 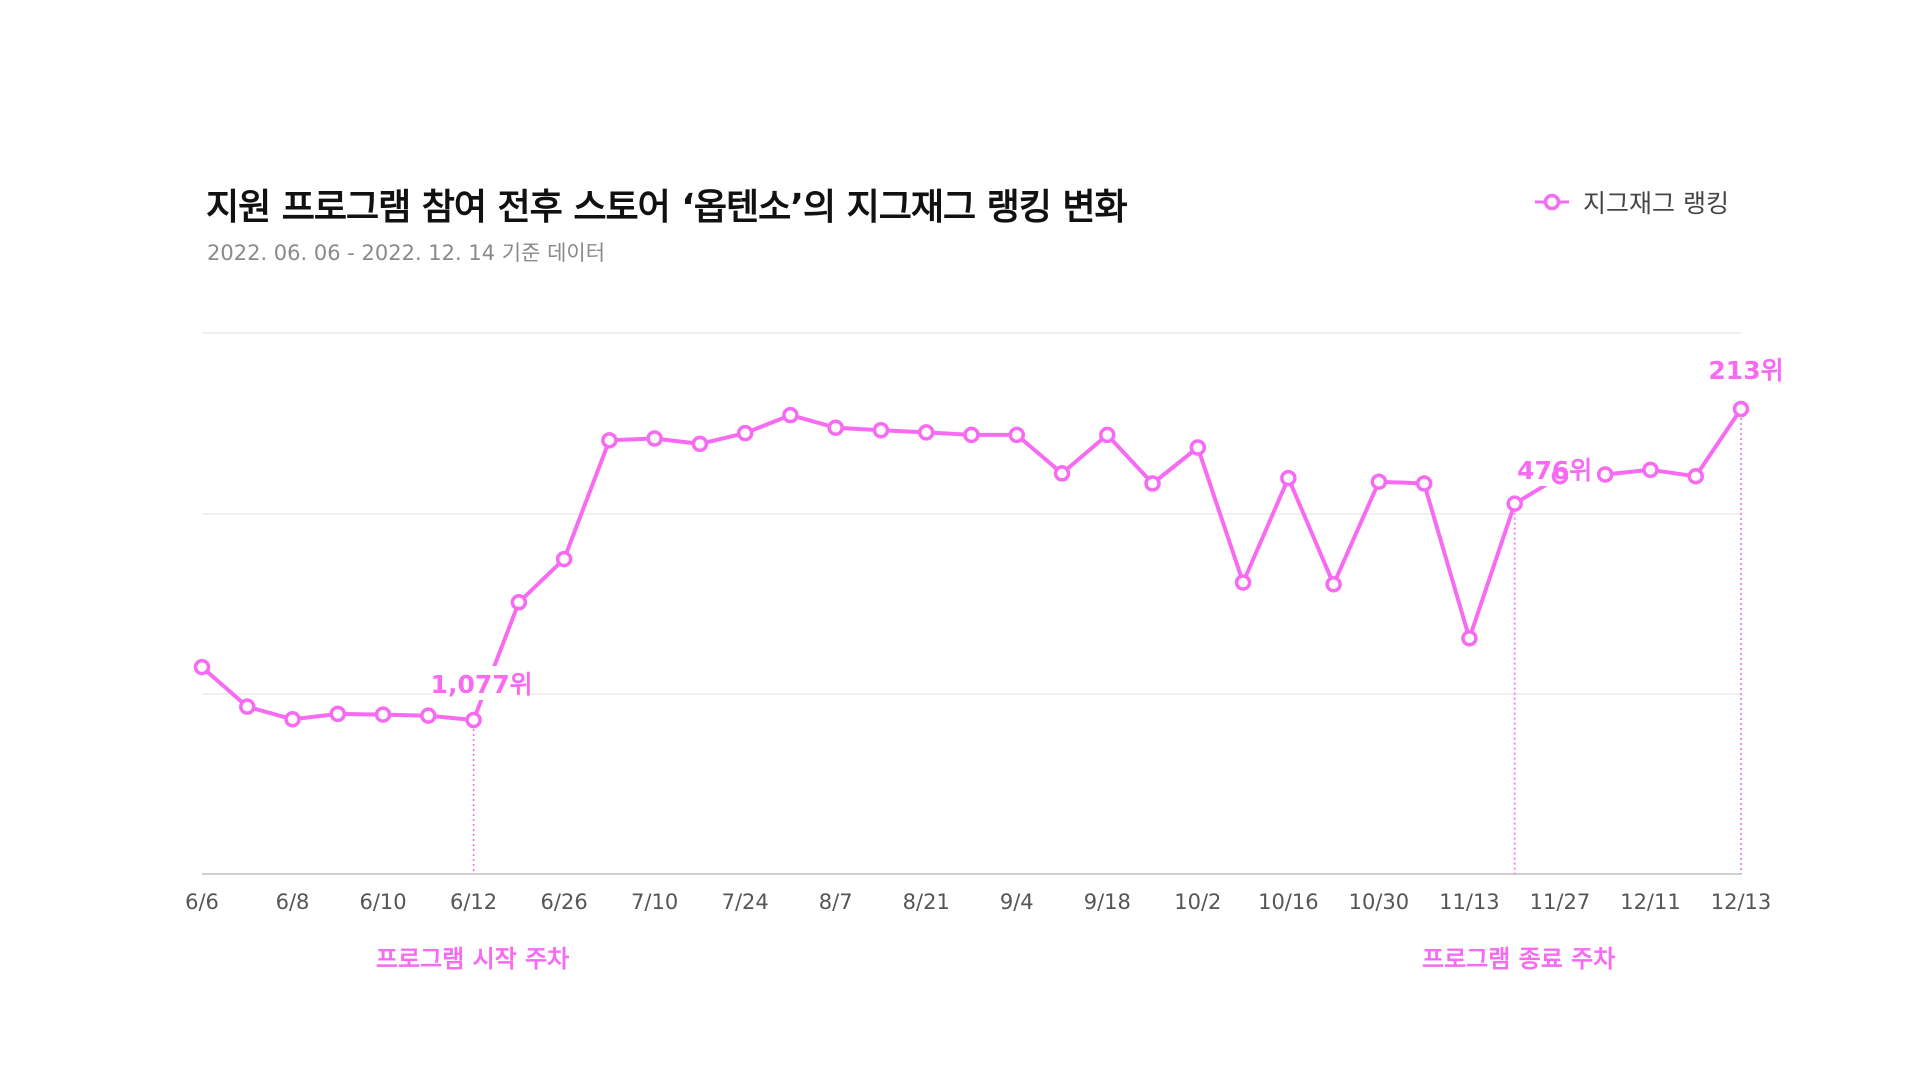 What do you see at coordinates (1552, 202) in the screenshot?
I see `legend-line-marker-icon` at bounding box center [1552, 202].